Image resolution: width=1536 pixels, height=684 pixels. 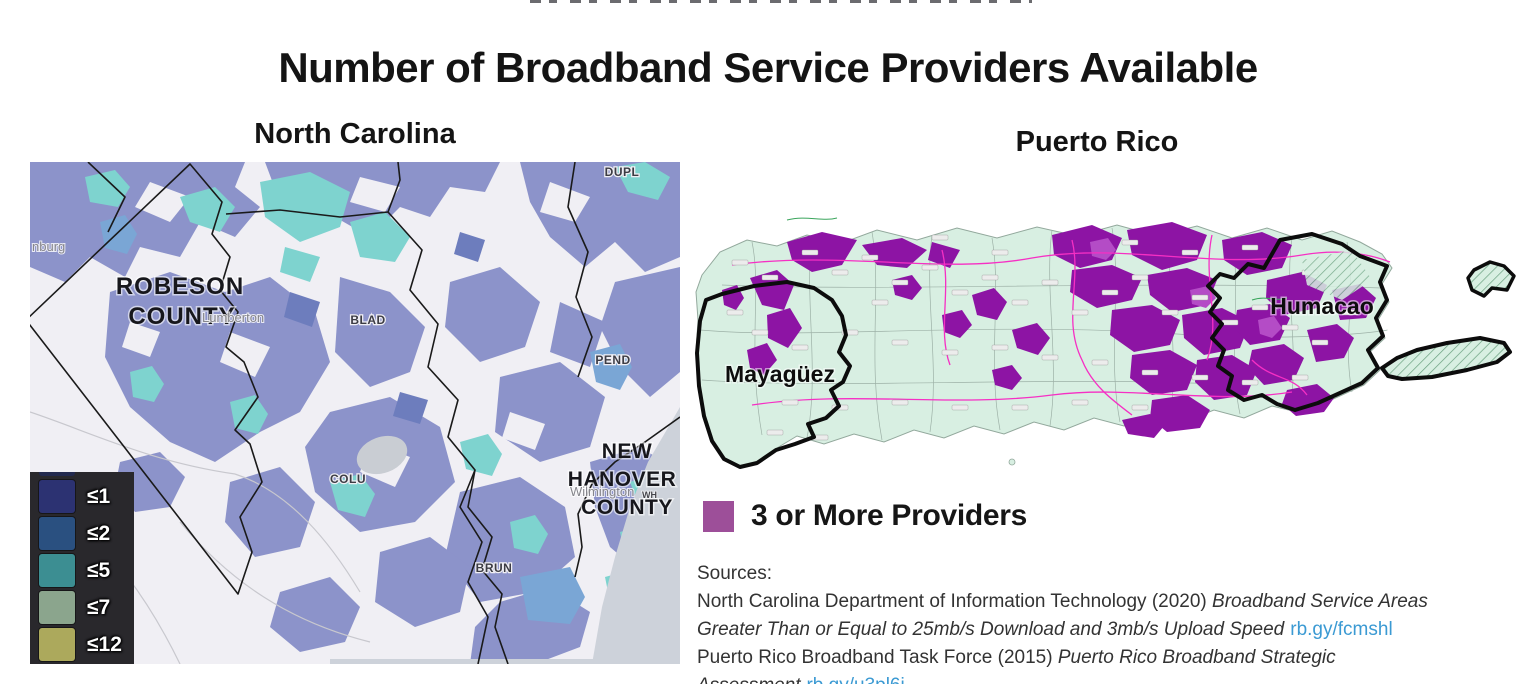 What do you see at coordinates (1446, 358) in the screenshot?
I see `vieques-island` at bounding box center [1446, 358].